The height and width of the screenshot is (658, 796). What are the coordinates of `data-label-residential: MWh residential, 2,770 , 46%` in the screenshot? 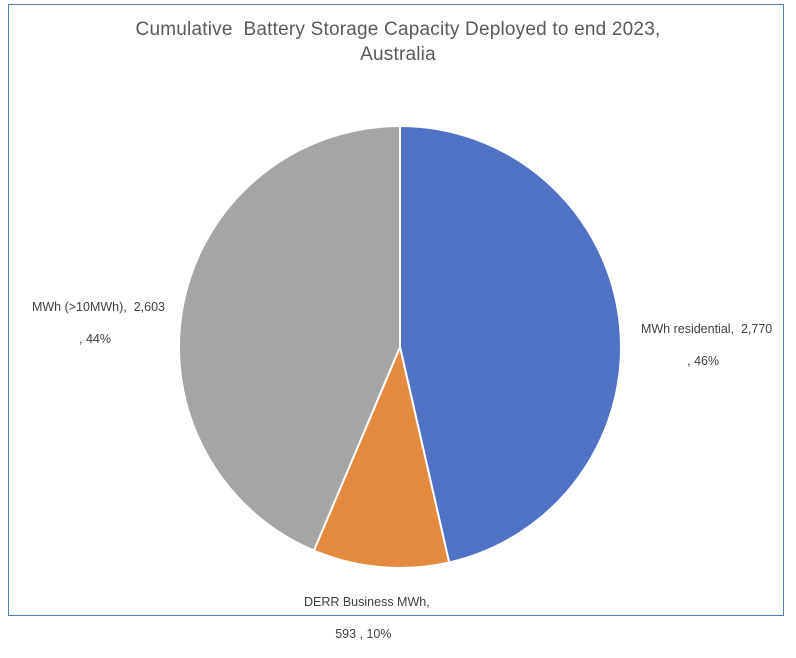 It's located at (703, 345).